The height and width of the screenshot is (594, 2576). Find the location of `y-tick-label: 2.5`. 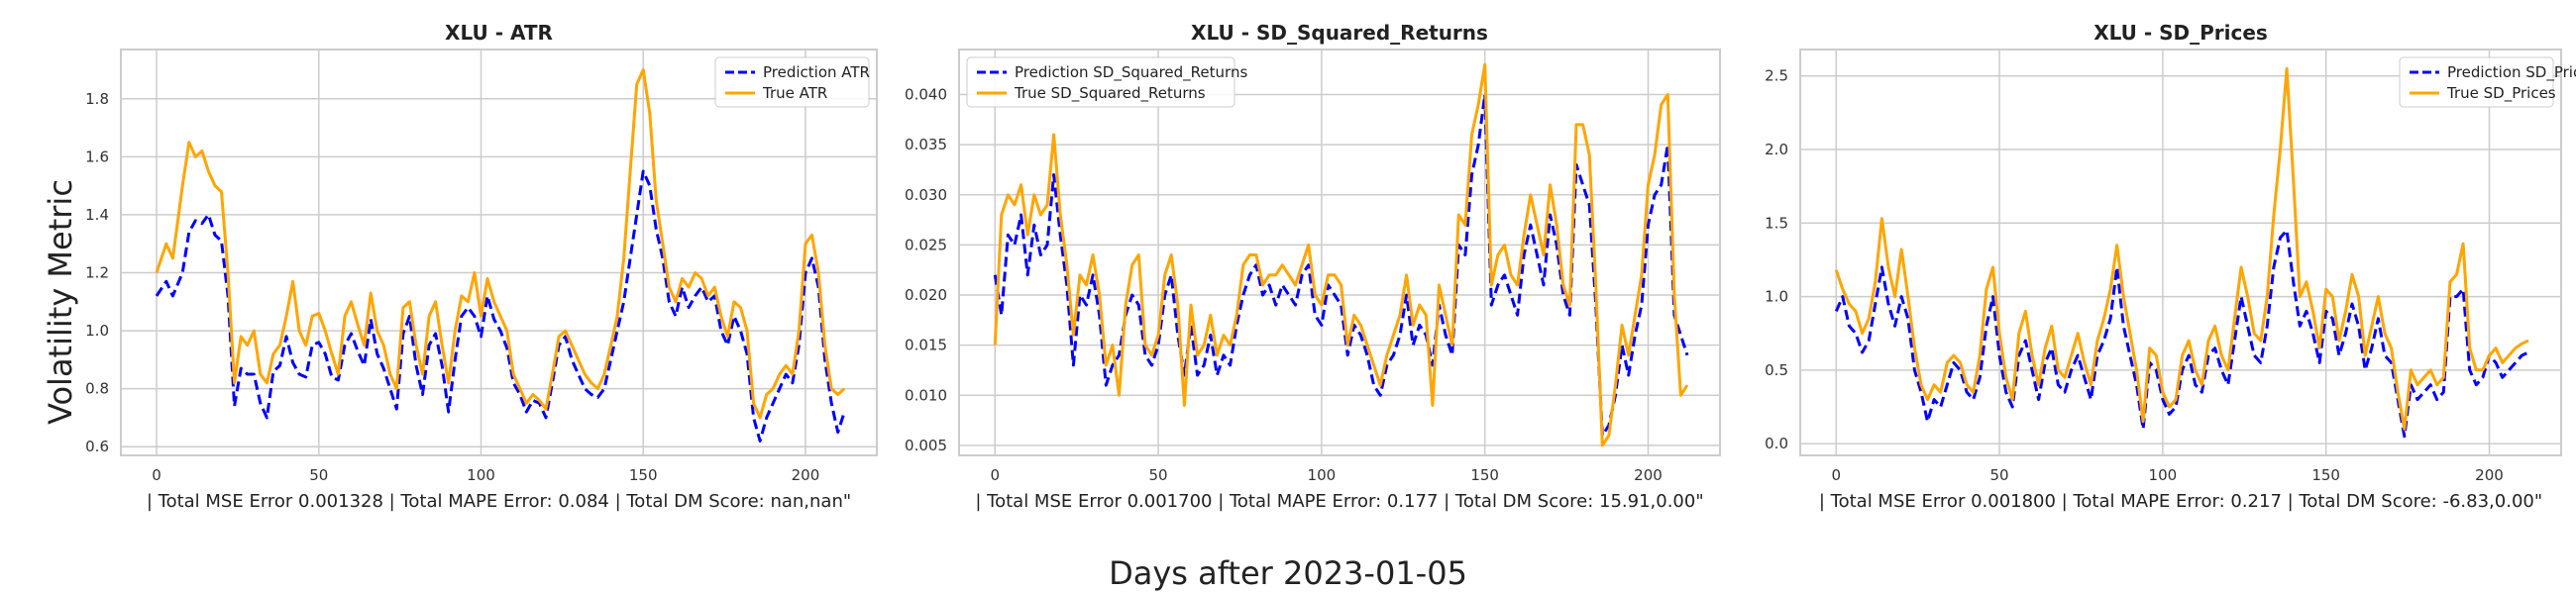

y-tick-label: 2.5 is located at coordinates (1776, 76).